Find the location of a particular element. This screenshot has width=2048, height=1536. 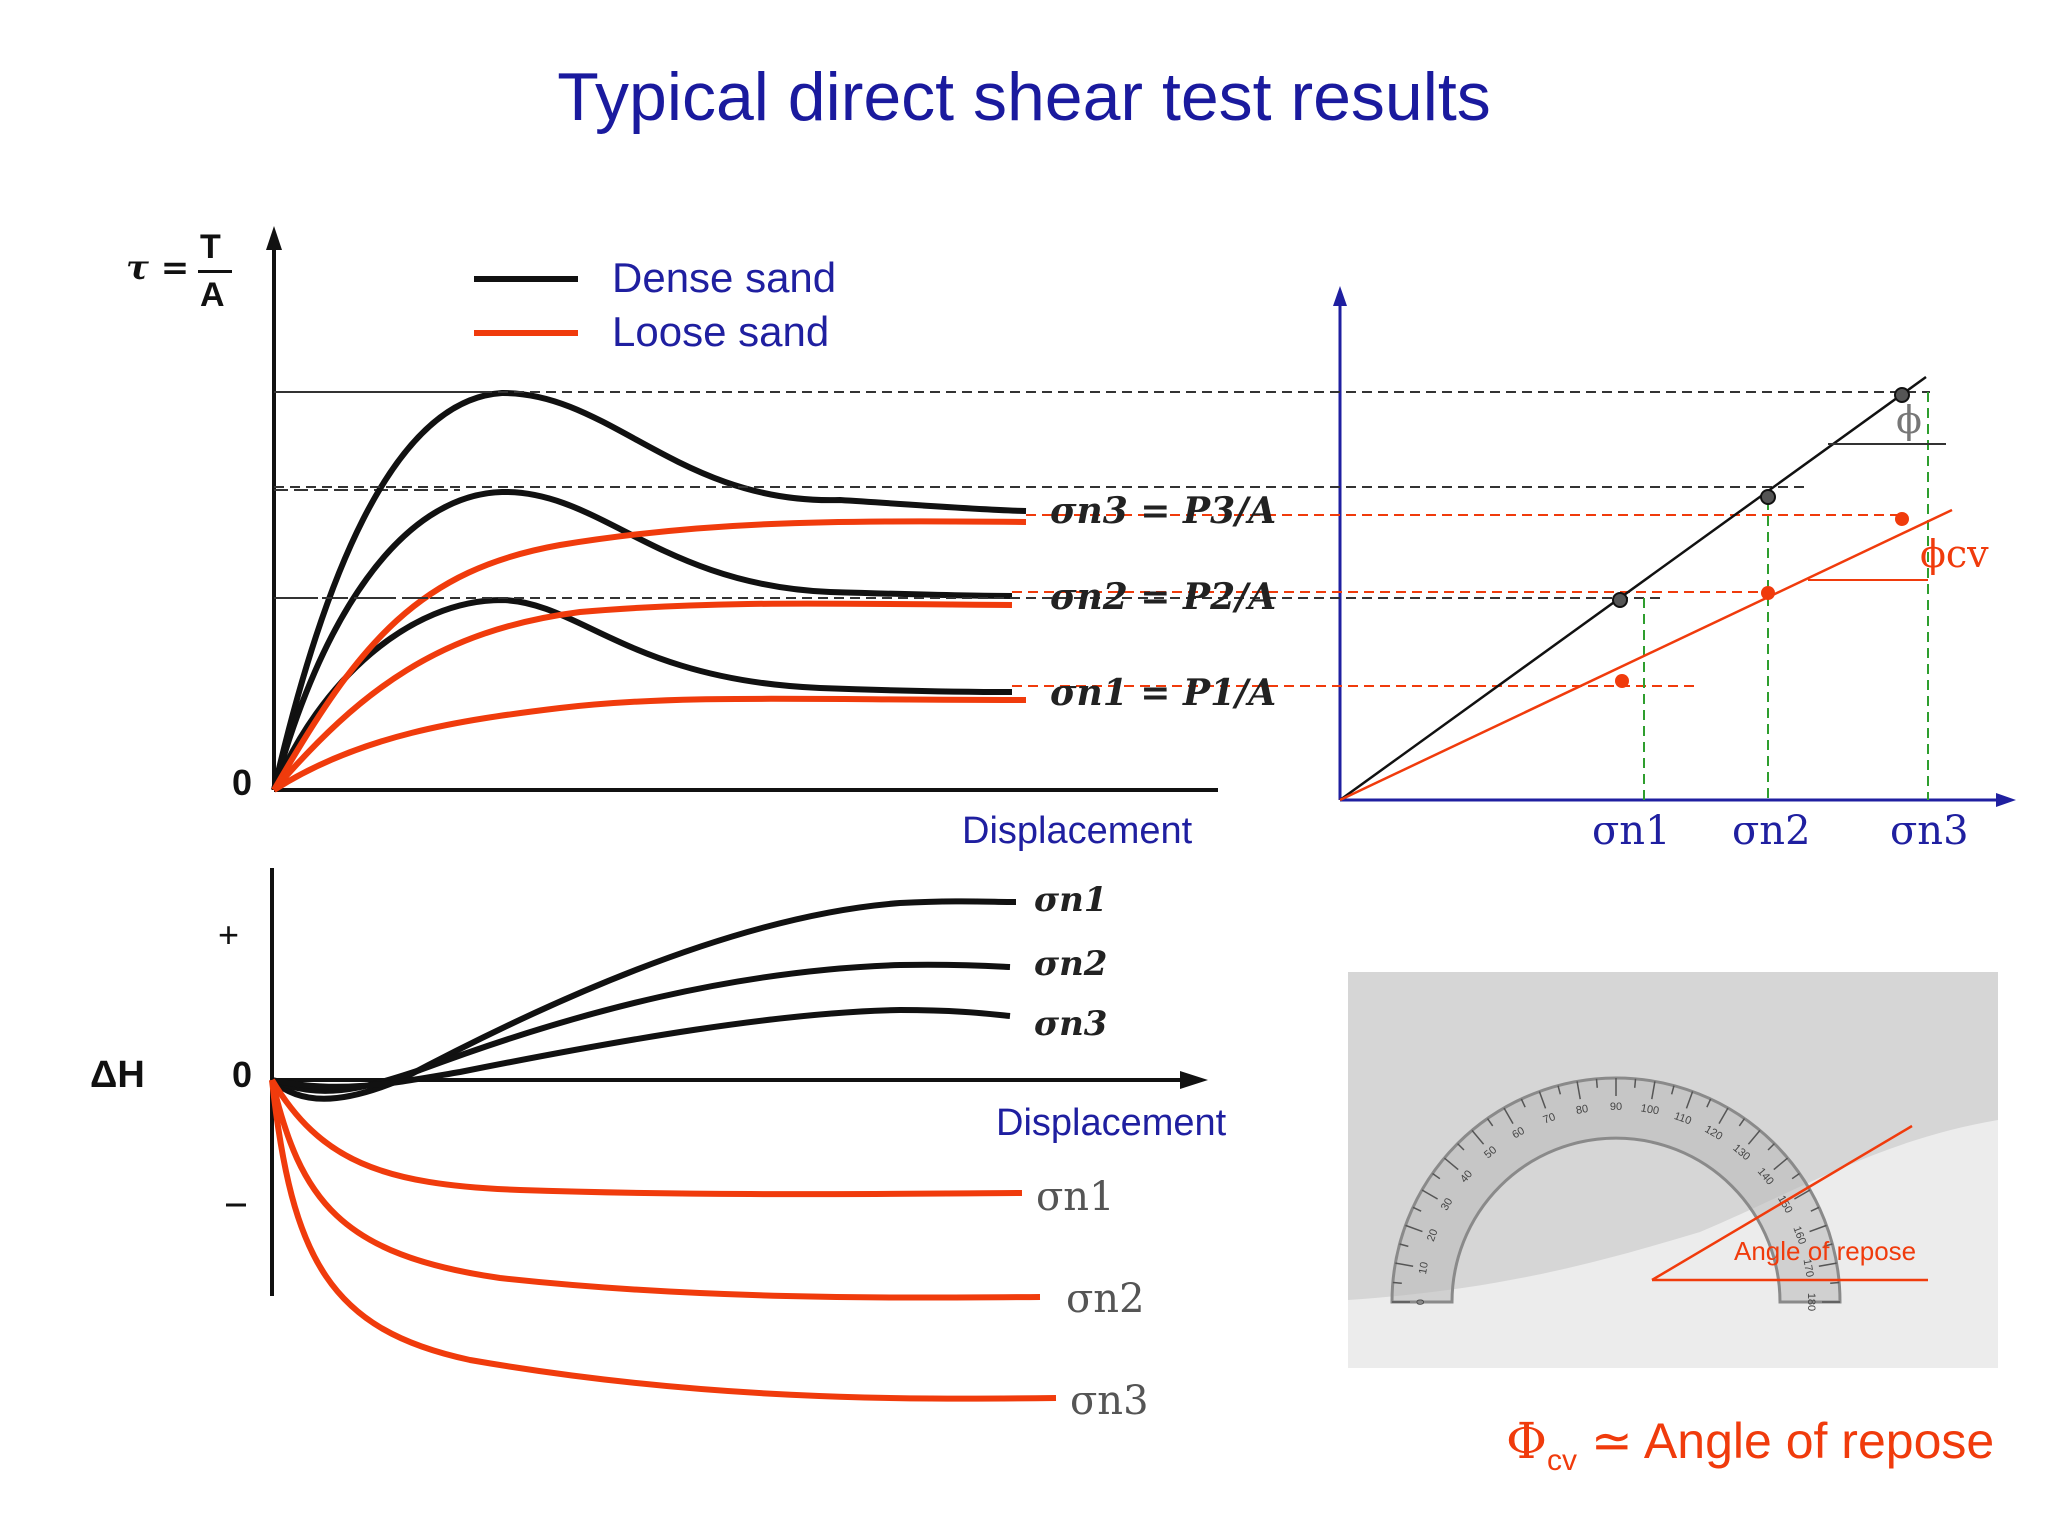

footnote-subscript: cv is located at coordinates (1562, 1460).